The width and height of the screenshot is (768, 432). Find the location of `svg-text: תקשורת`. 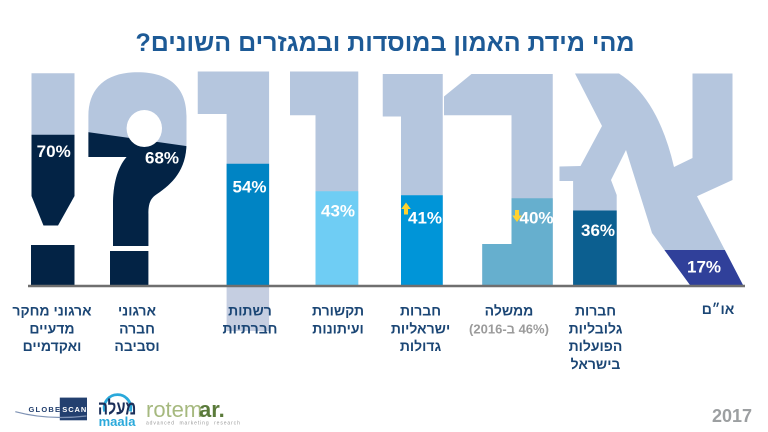

svg-text: תקשורת is located at coordinates (338, 311).